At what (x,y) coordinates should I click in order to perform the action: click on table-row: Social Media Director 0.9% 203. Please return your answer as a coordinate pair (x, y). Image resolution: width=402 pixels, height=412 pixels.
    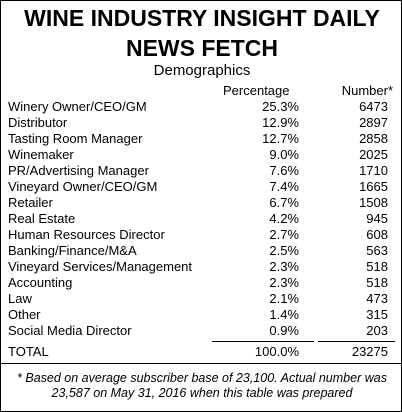
    Looking at the image, I should click on (201, 331).